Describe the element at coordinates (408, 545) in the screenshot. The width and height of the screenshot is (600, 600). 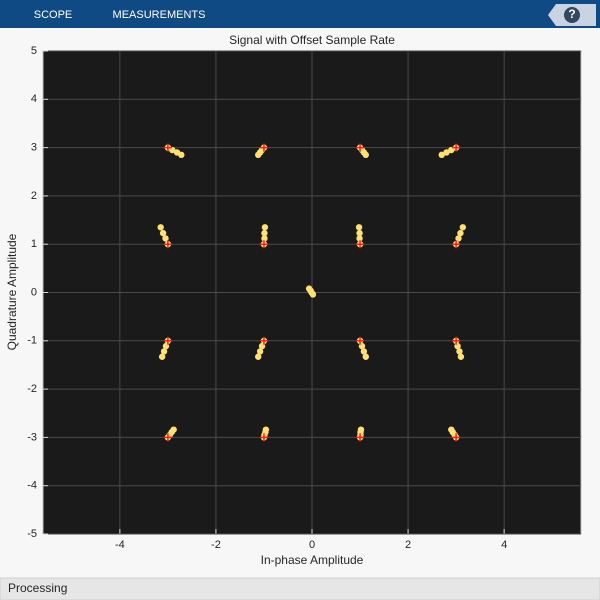
I see `x-tick-label: 2` at that location.